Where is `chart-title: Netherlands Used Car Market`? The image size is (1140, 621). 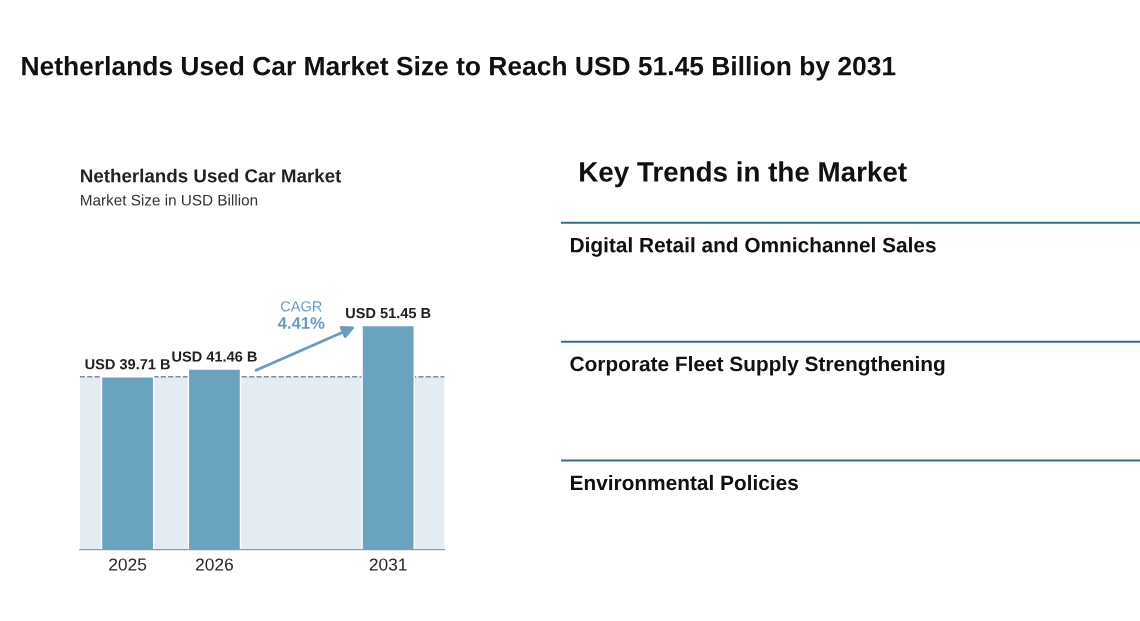 chart-title: Netherlands Used Car Market is located at coordinates (211, 175).